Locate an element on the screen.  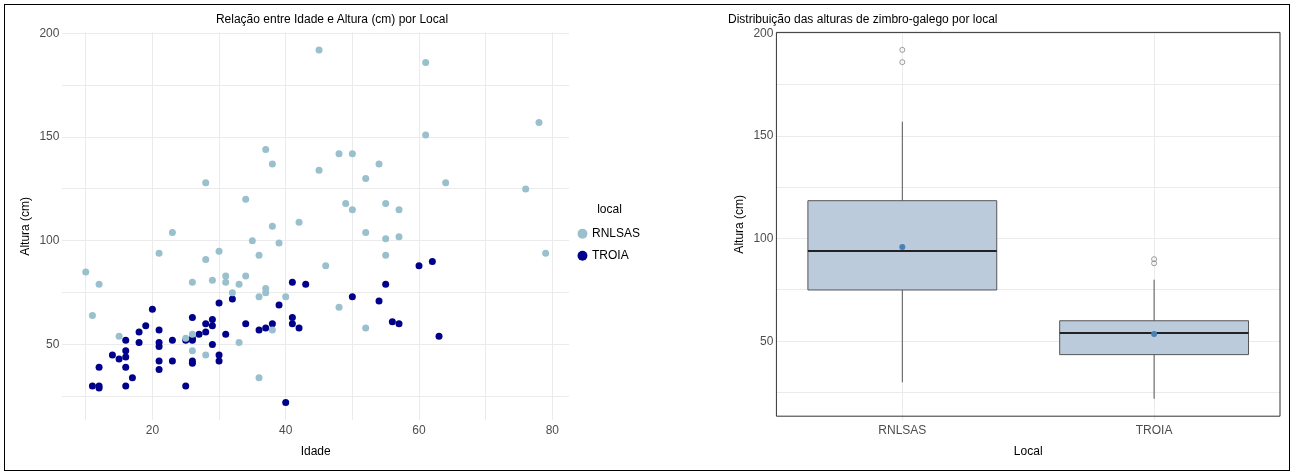
x-tick-label: TROIA is located at coordinates (1154, 429).